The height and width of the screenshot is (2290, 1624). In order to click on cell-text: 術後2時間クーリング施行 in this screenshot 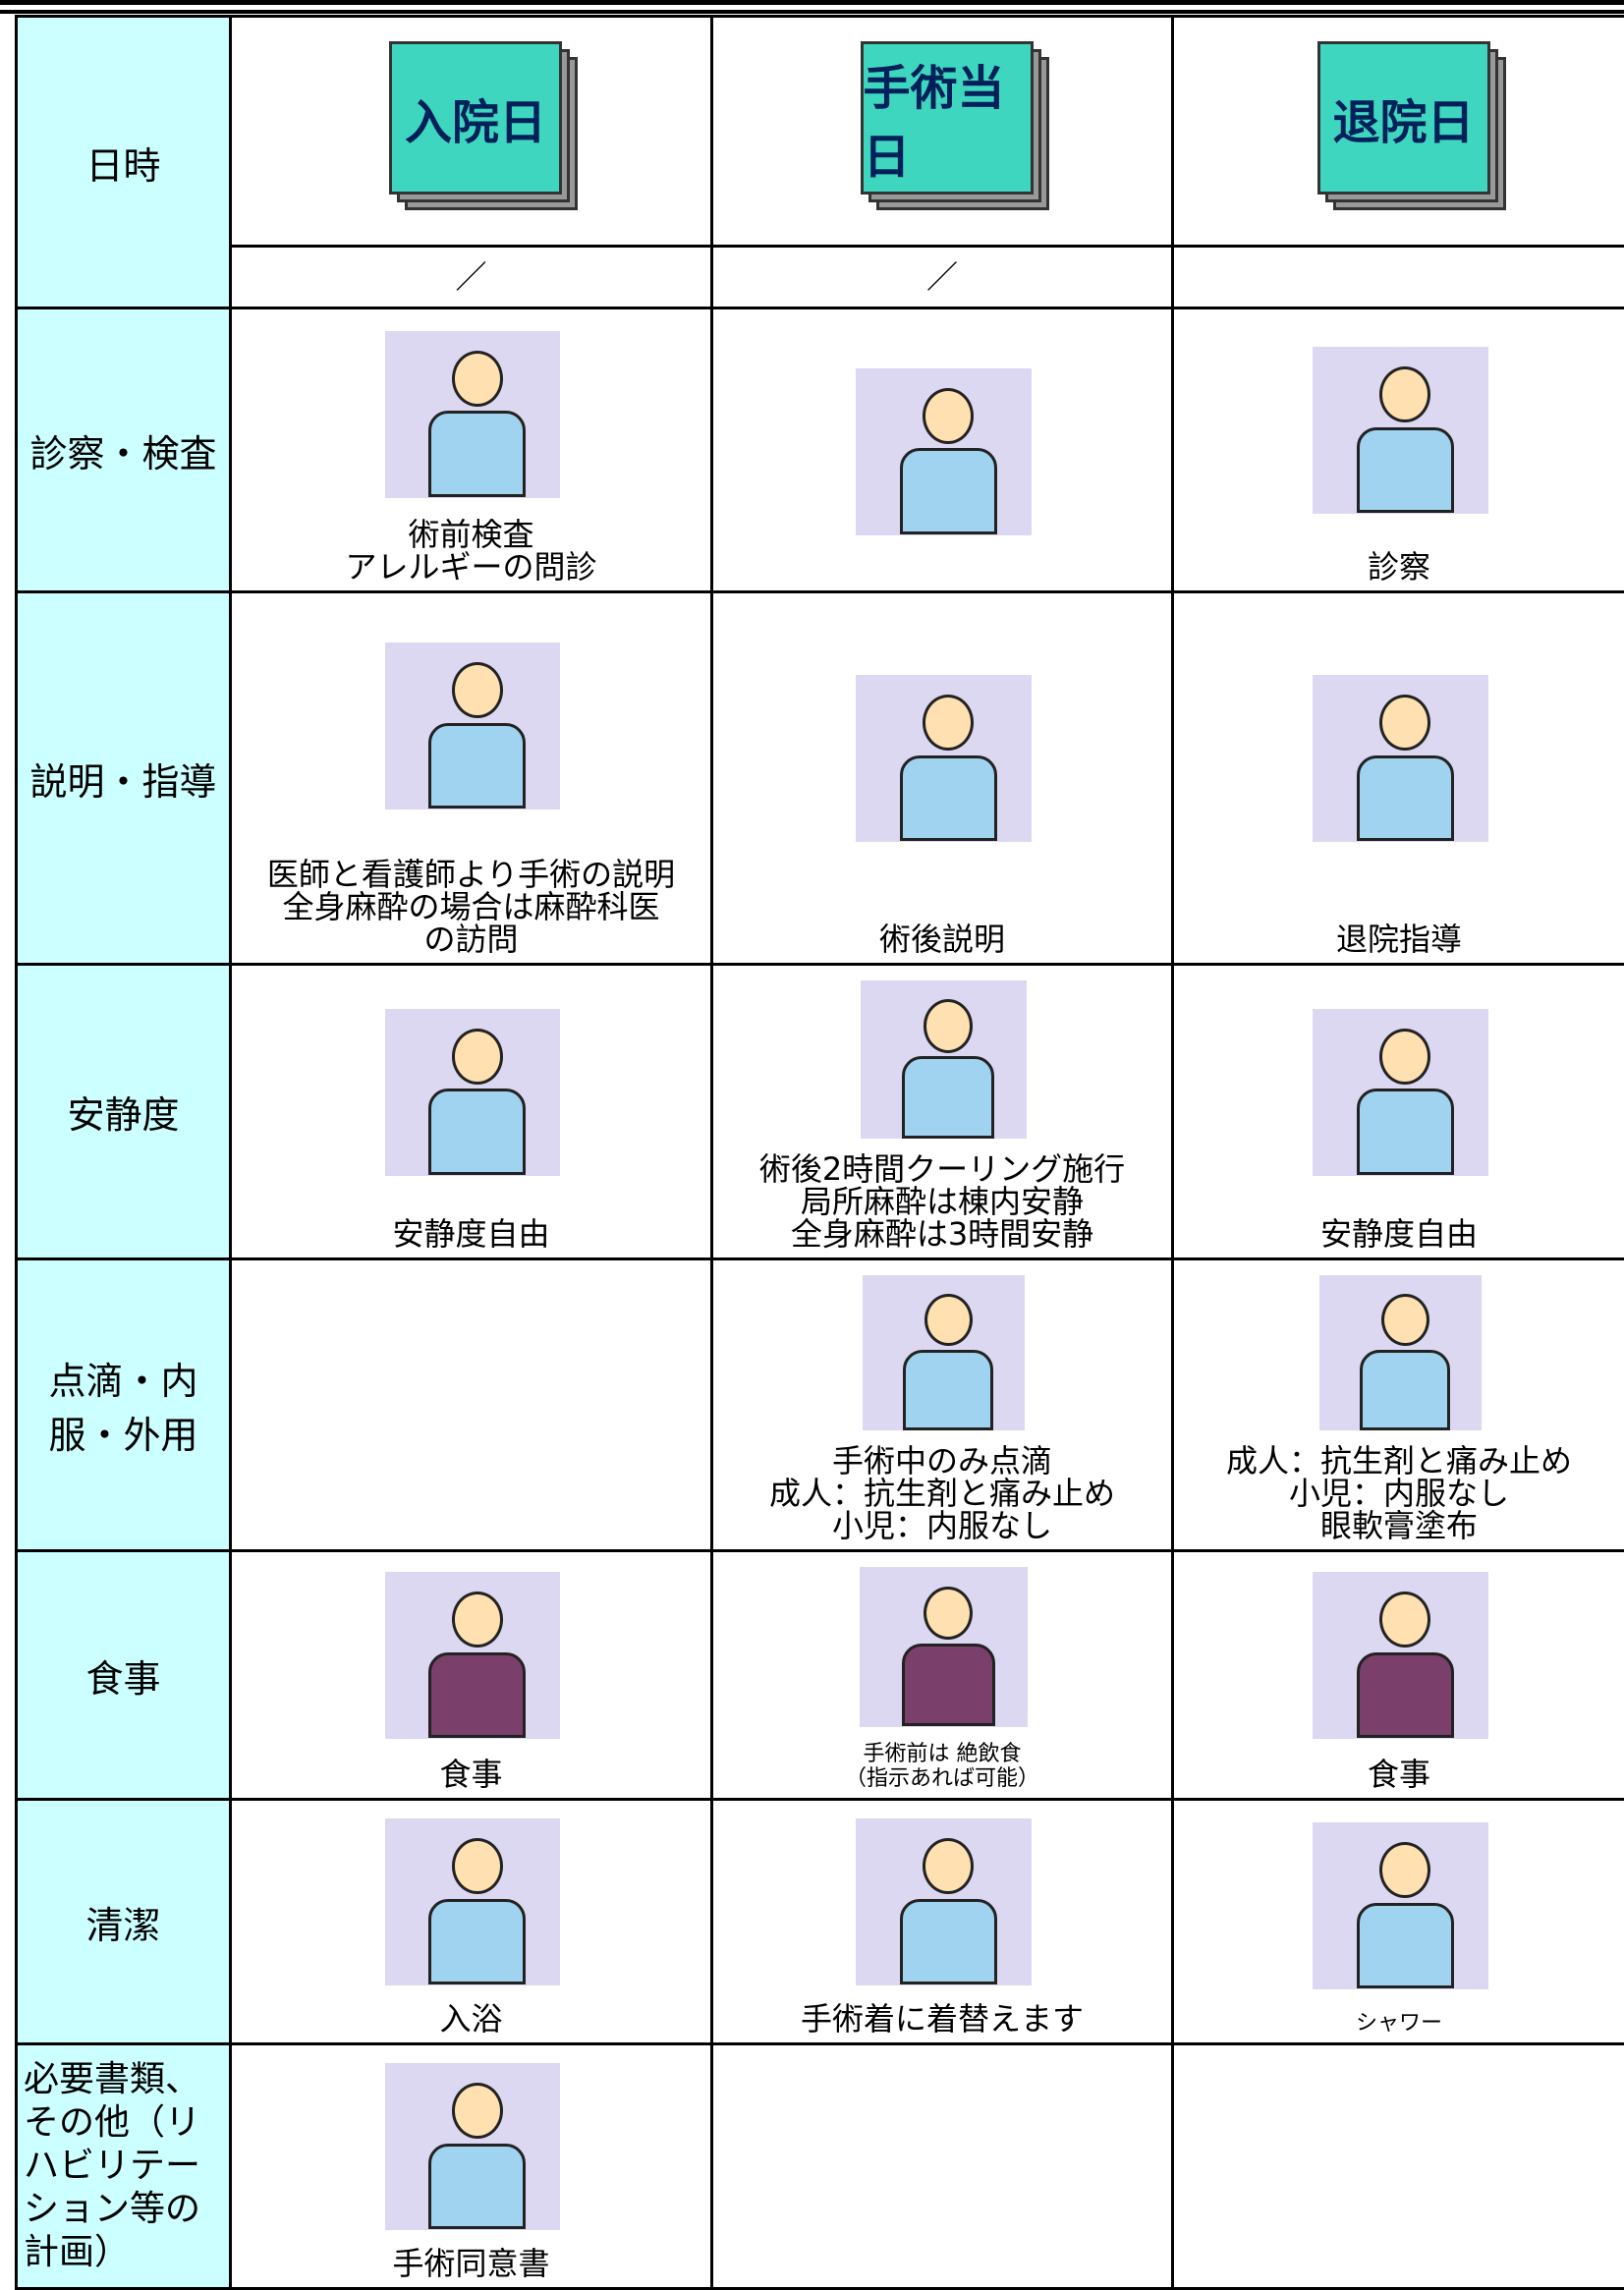, I will do `click(942, 1169)`.